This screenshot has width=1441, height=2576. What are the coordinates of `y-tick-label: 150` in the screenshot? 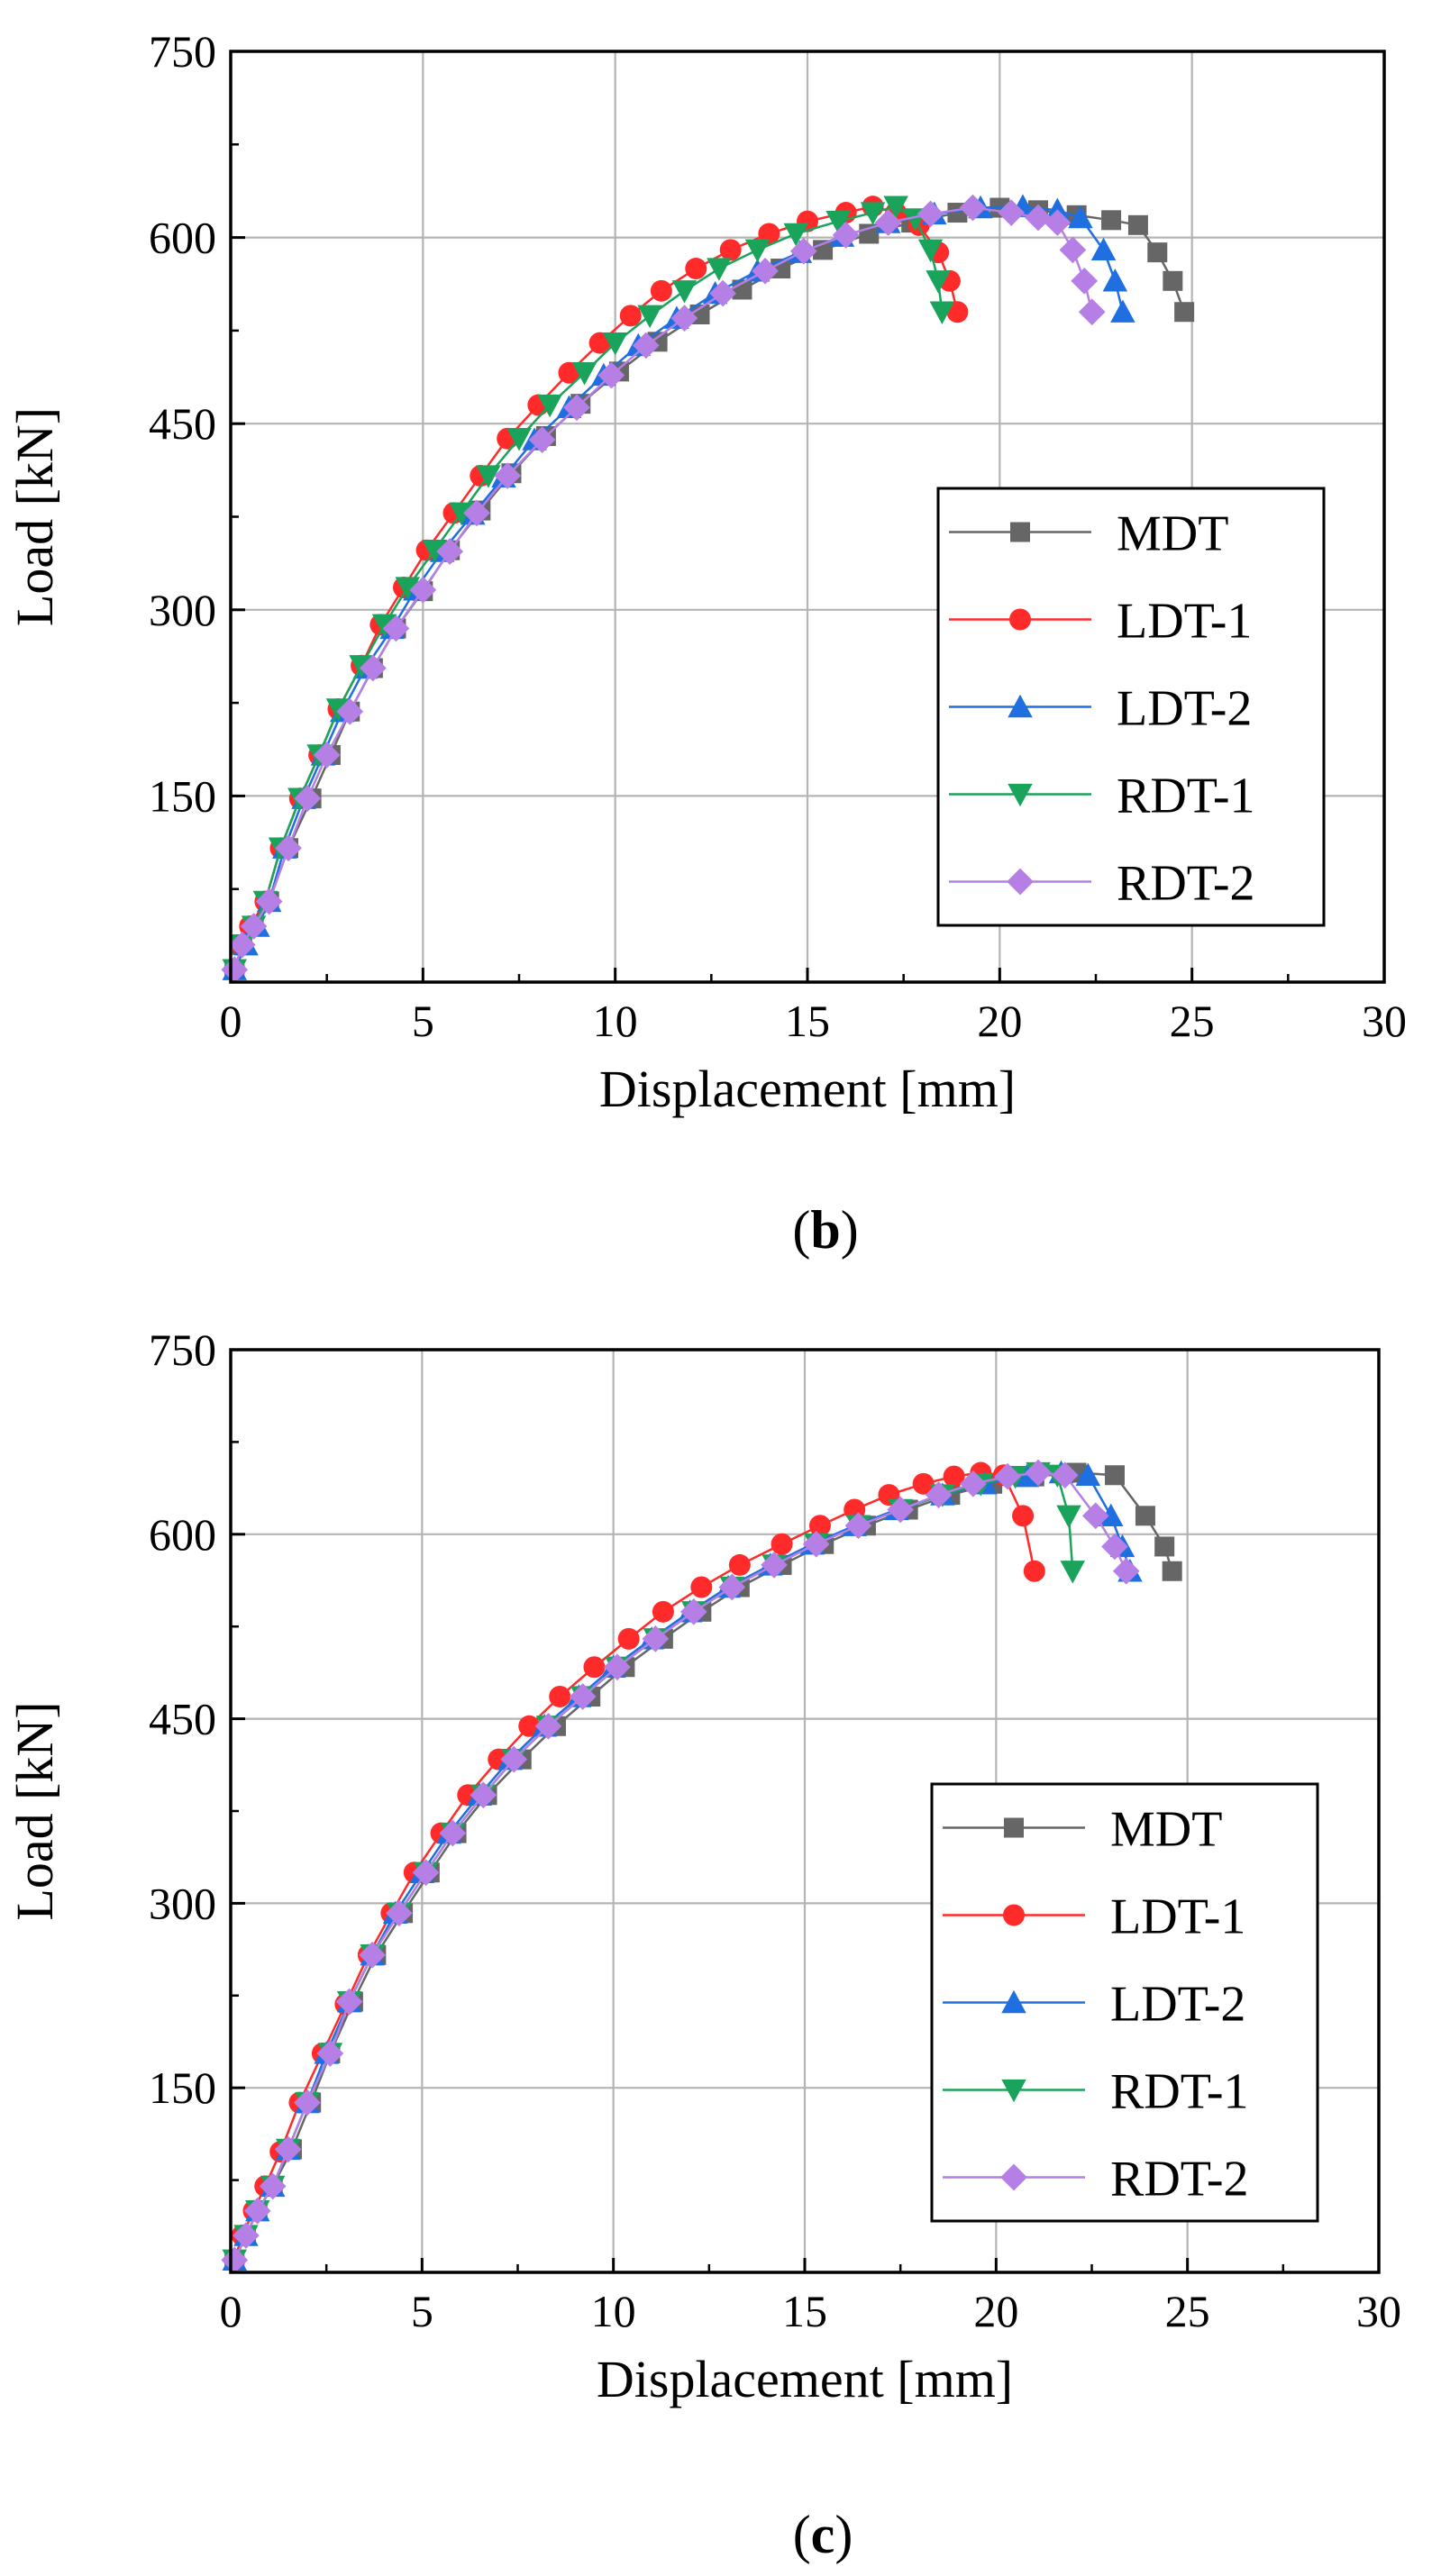 It's located at (182, 795).